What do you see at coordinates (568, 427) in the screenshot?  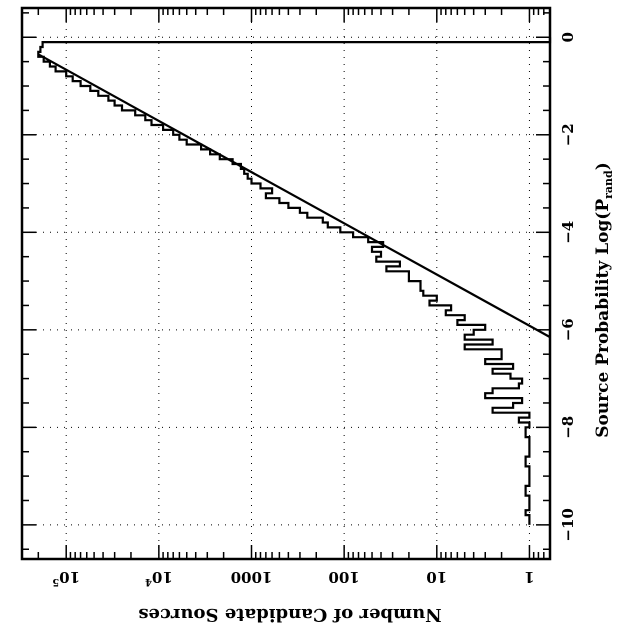 I see `x-tick-label: −8` at bounding box center [568, 427].